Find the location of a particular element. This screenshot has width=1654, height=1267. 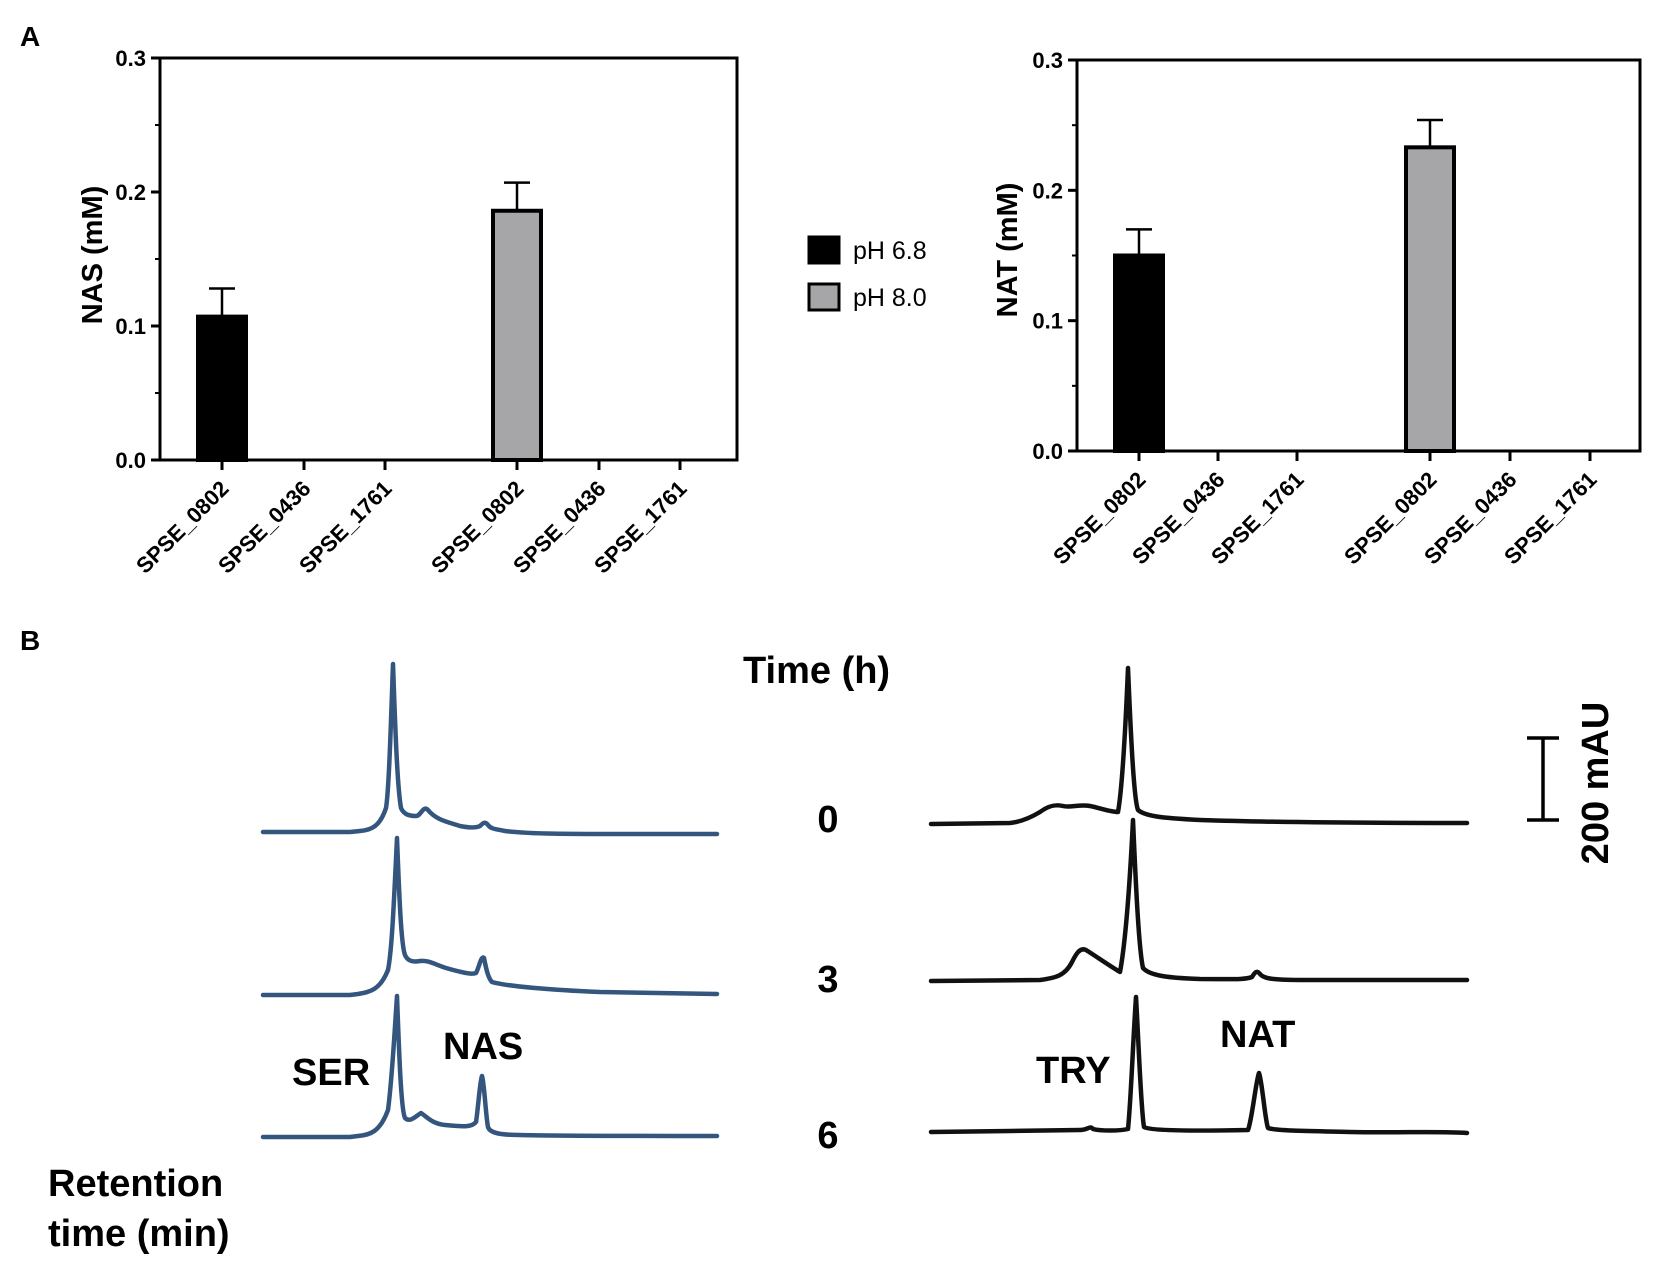

nat-y-tick-label: 0.0 is located at coordinates (1047, 451).